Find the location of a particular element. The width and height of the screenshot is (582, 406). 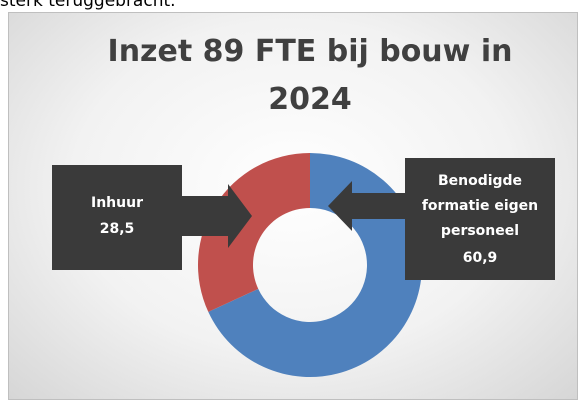

donut-slice is located at coordinates (254, 232).